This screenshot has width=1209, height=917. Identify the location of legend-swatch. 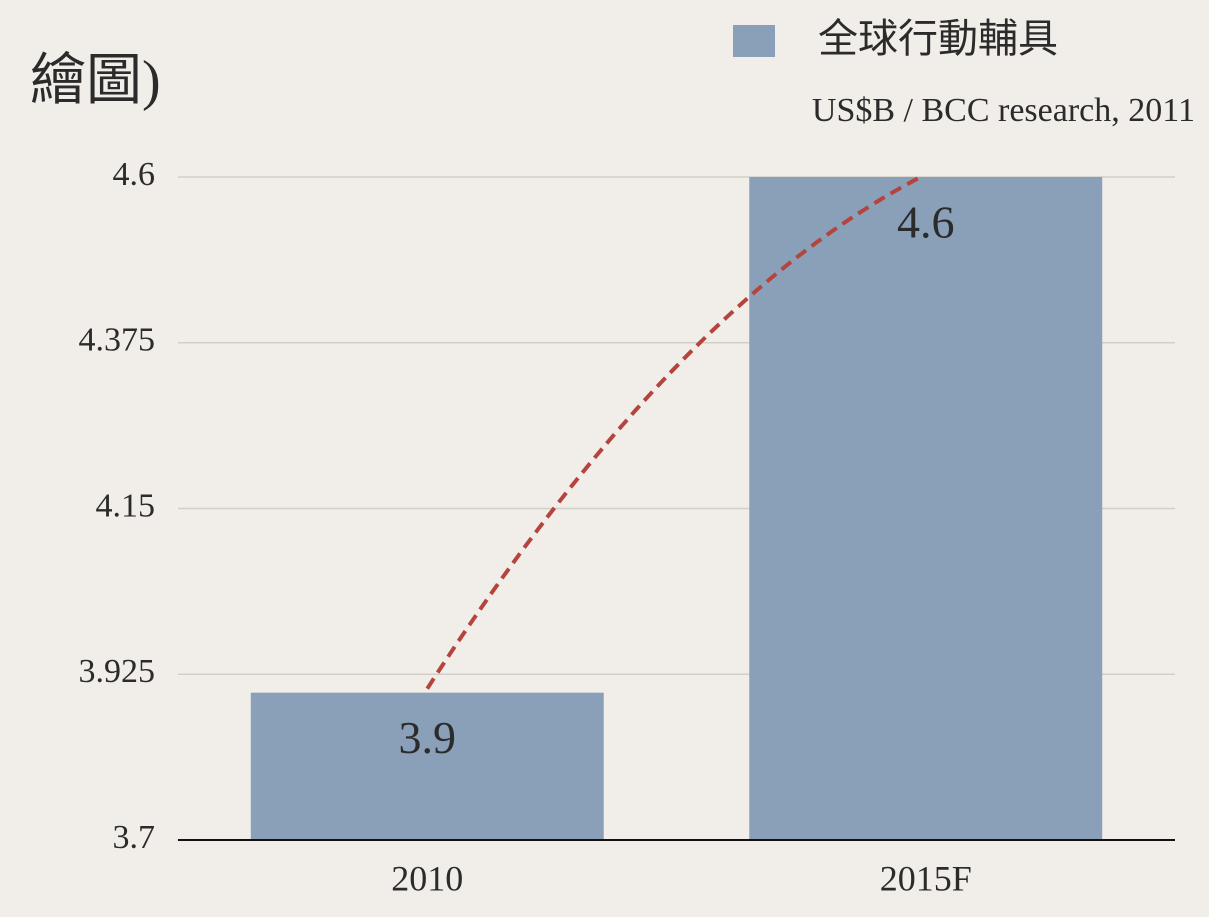
(754, 41).